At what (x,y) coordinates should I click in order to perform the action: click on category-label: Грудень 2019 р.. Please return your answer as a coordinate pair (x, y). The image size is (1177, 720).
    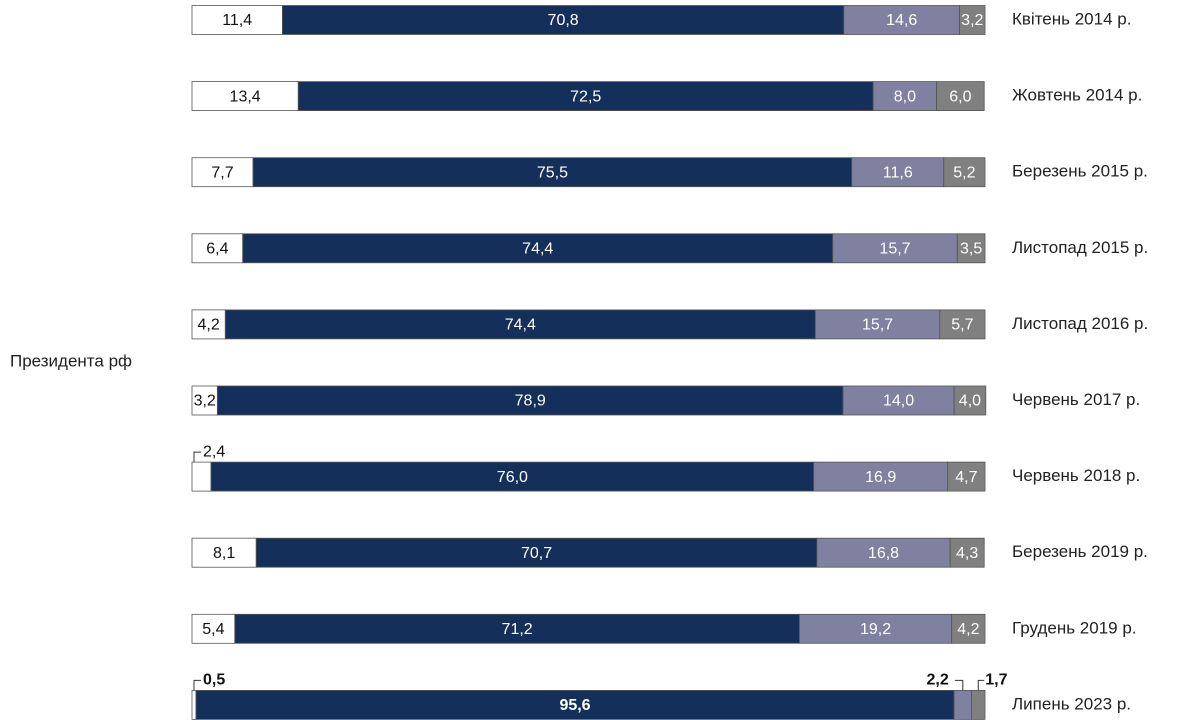
    Looking at the image, I should click on (1074, 627).